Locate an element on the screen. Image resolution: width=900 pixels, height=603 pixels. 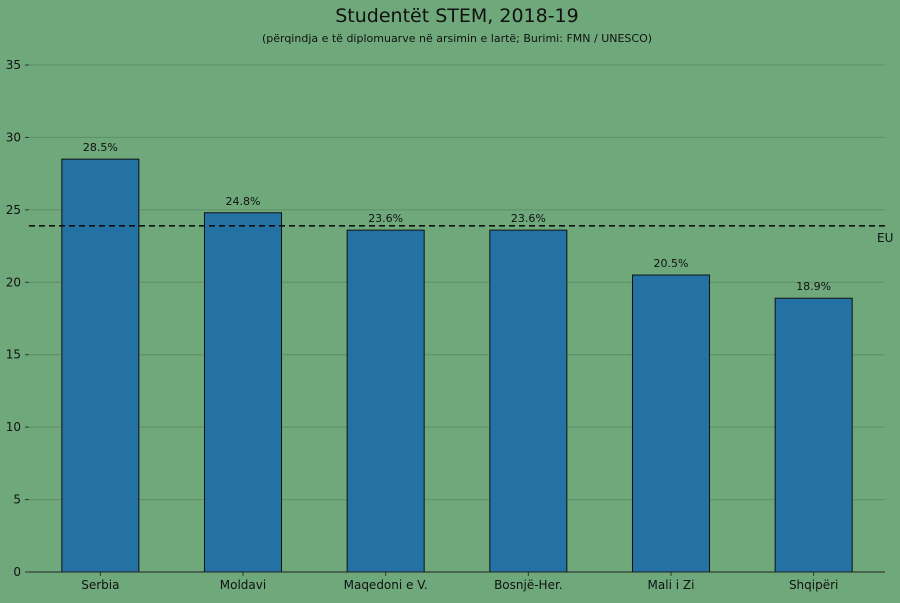
value-label: 18.9% is located at coordinates (813, 286).